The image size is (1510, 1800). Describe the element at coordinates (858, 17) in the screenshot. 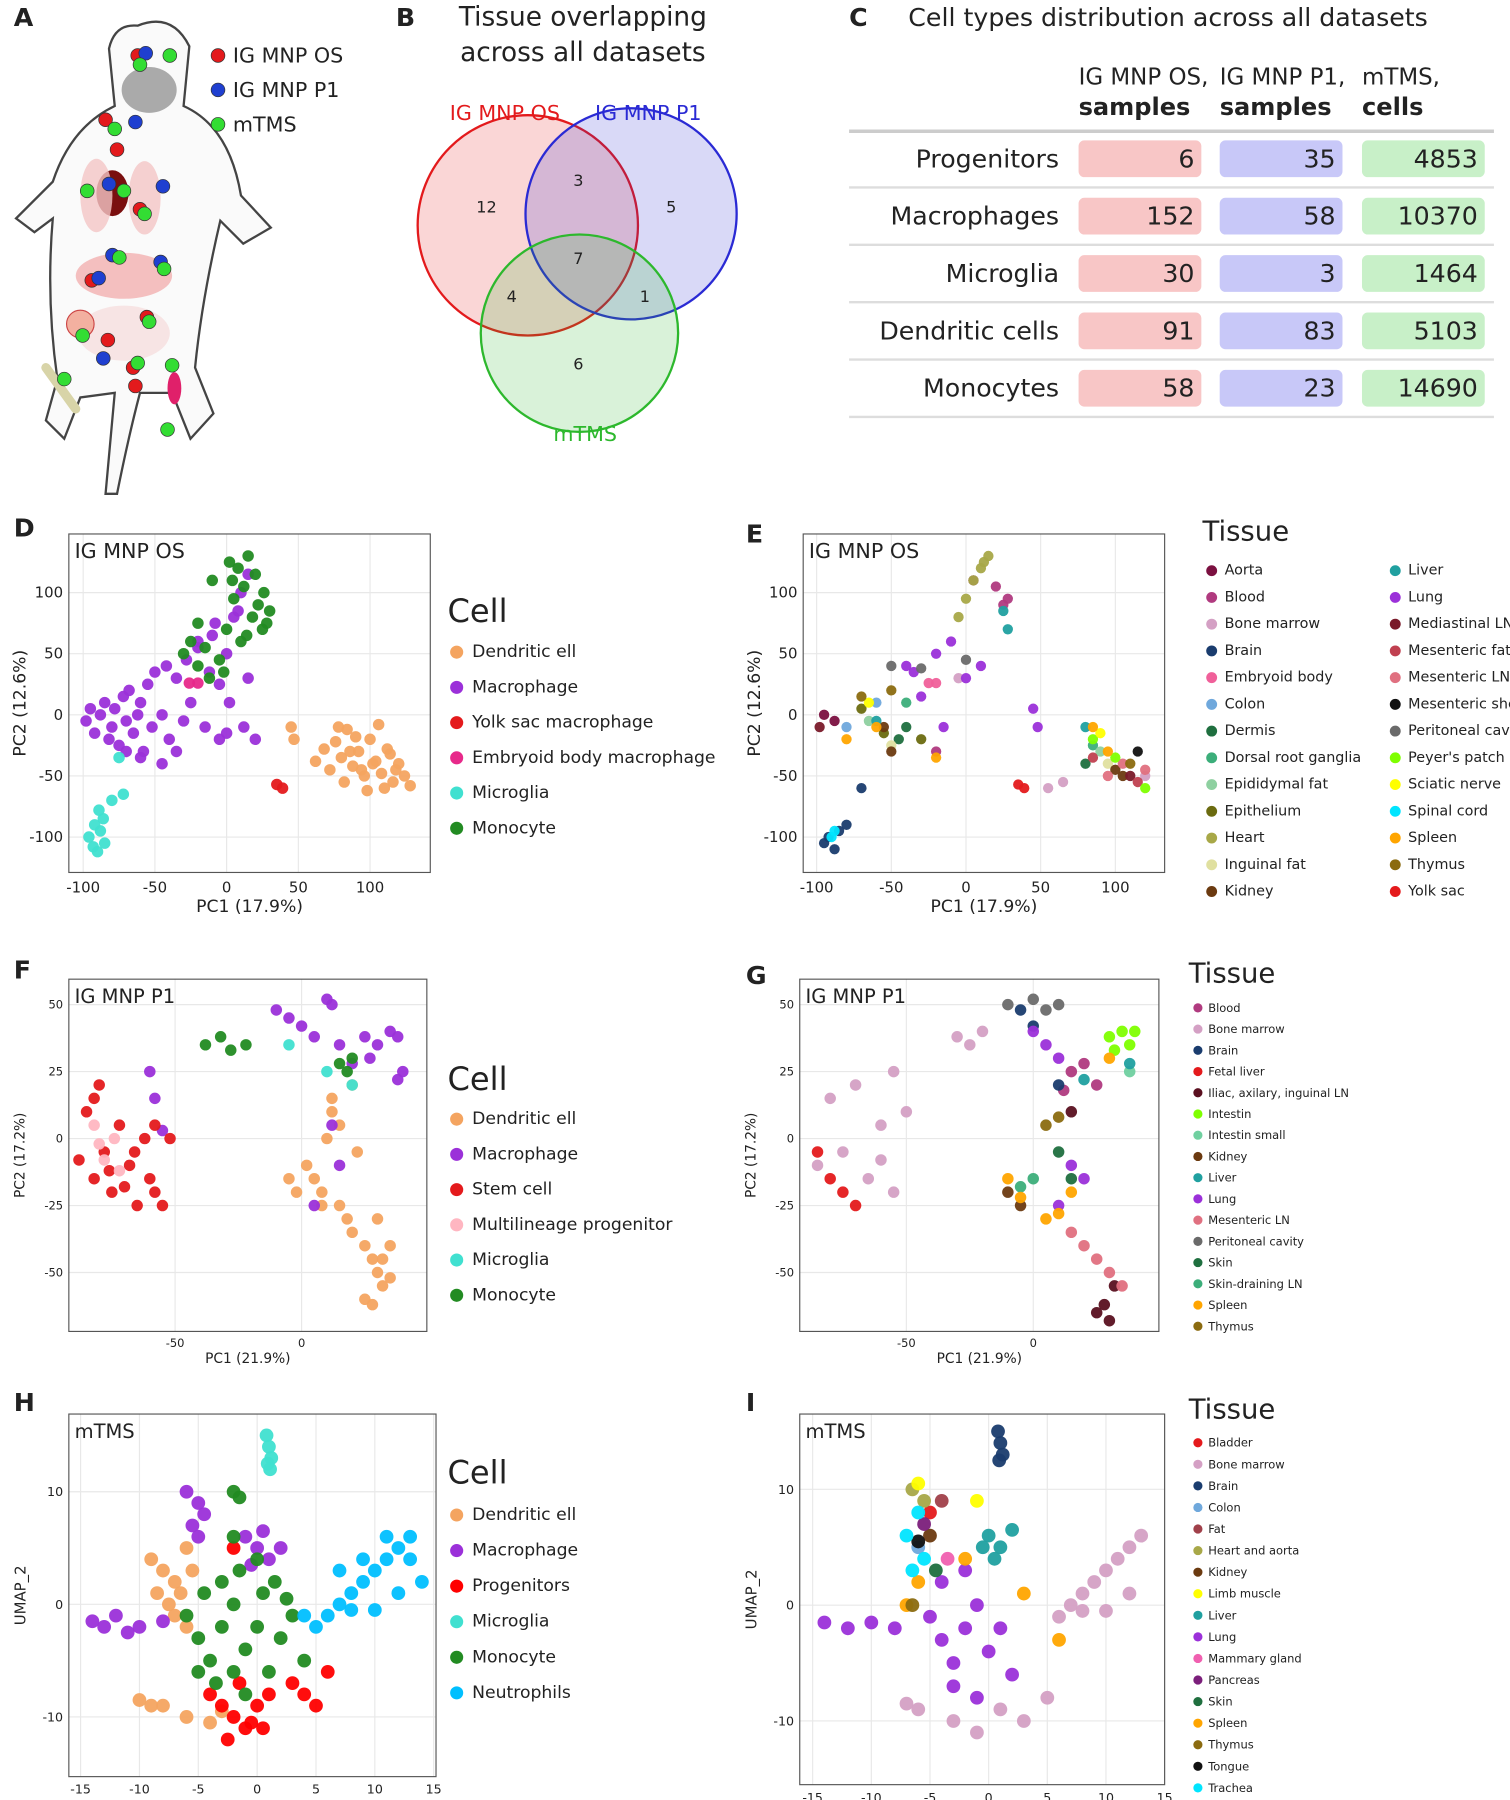

I see `panel-label: C` at that location.